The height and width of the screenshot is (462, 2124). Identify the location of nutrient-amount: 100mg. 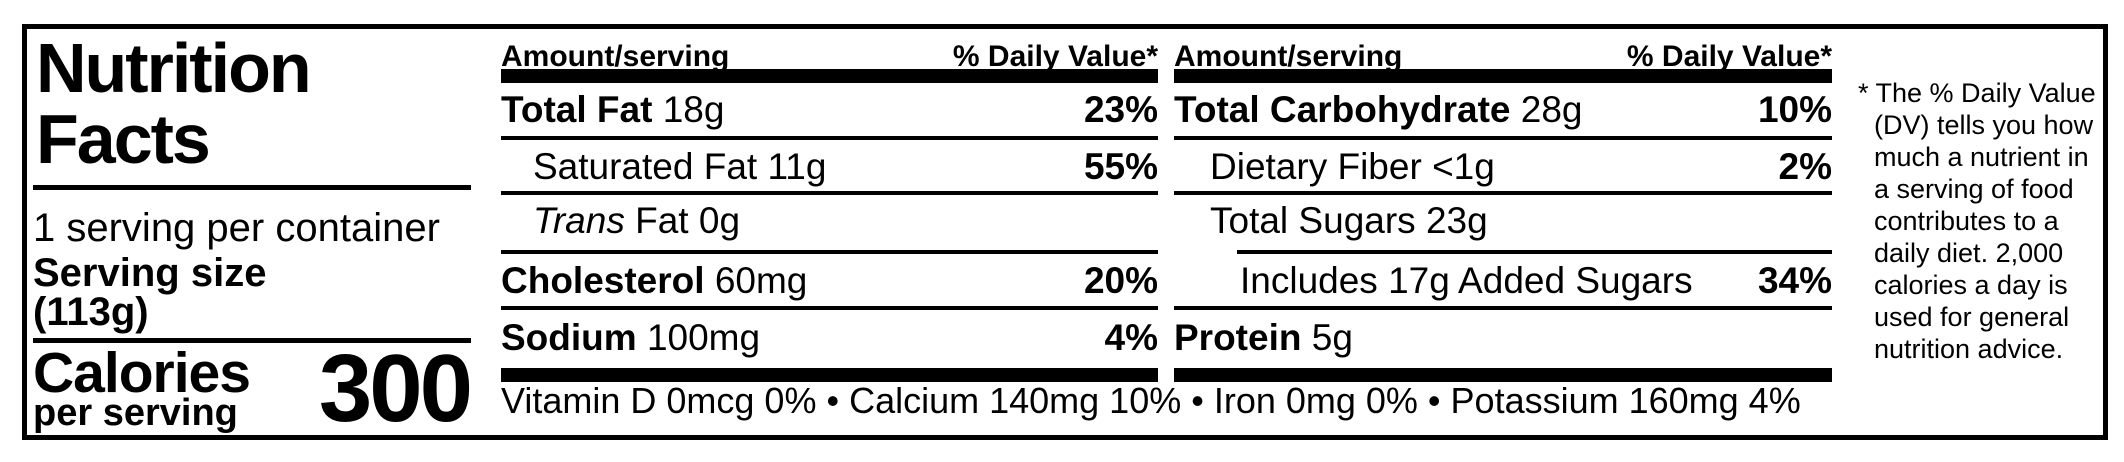
(703, 337).